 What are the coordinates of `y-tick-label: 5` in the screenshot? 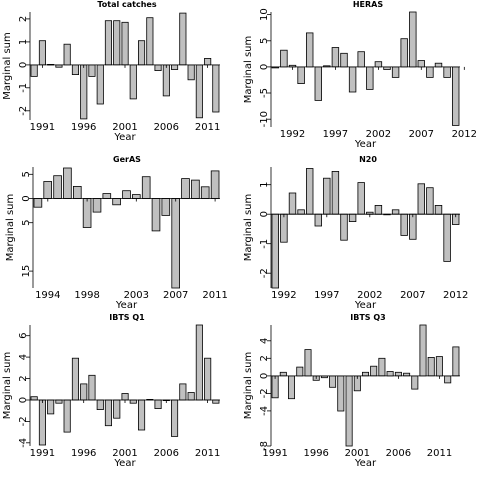 It's located at (264, 41).